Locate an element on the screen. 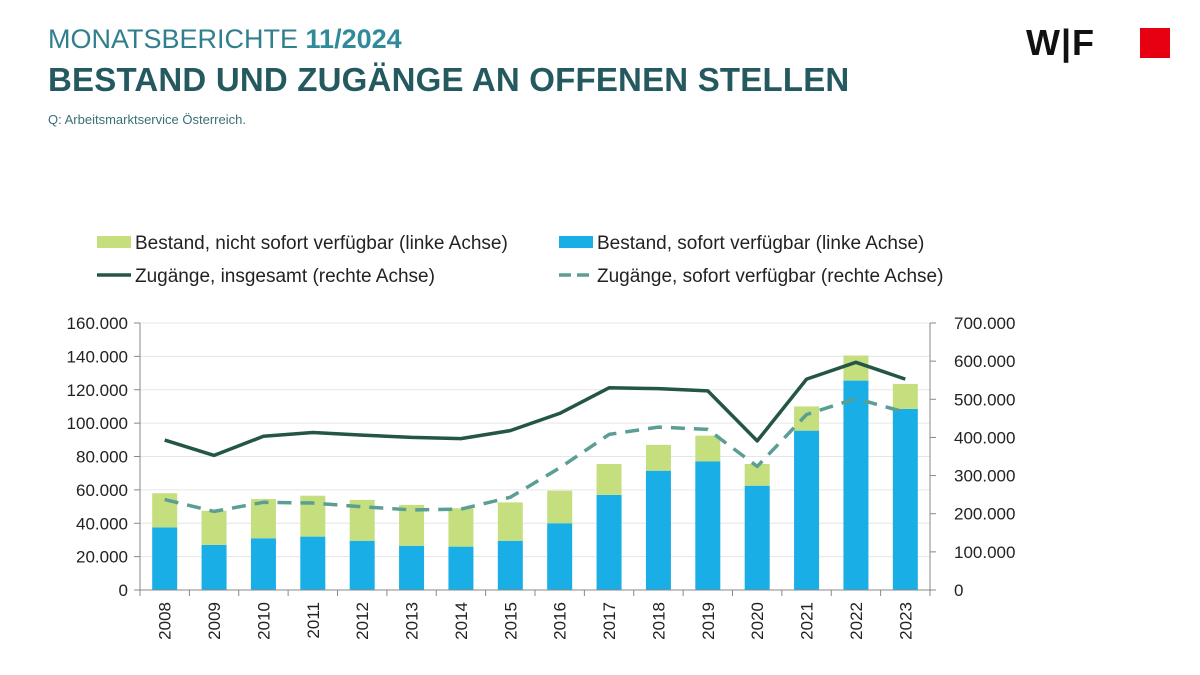  wifo-logo-square is located at coordinates (1155, 43).